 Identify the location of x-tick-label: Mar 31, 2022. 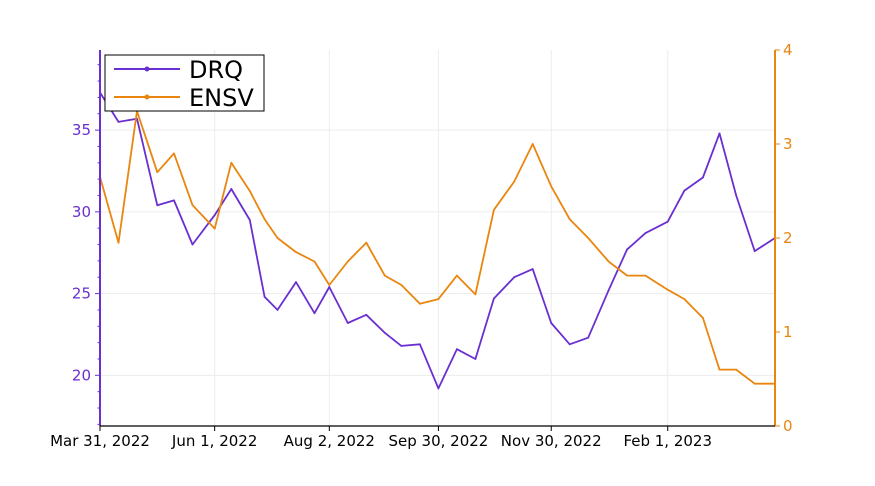
(100, 441).